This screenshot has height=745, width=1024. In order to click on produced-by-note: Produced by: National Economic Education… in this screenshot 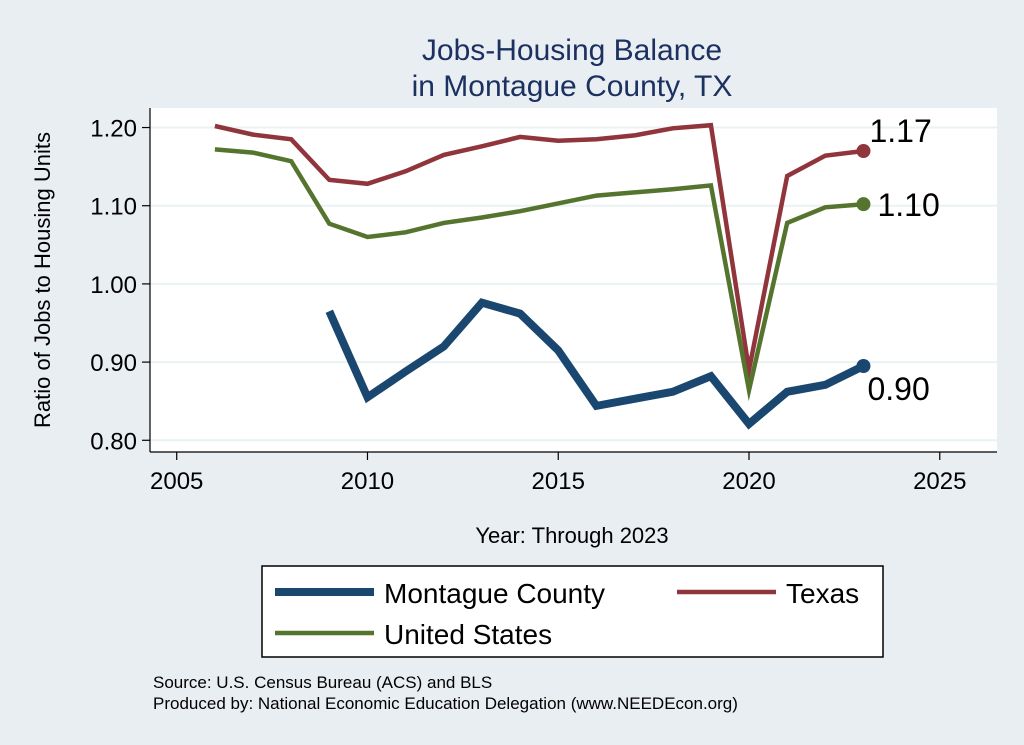, I will do `click(445, 703)`.